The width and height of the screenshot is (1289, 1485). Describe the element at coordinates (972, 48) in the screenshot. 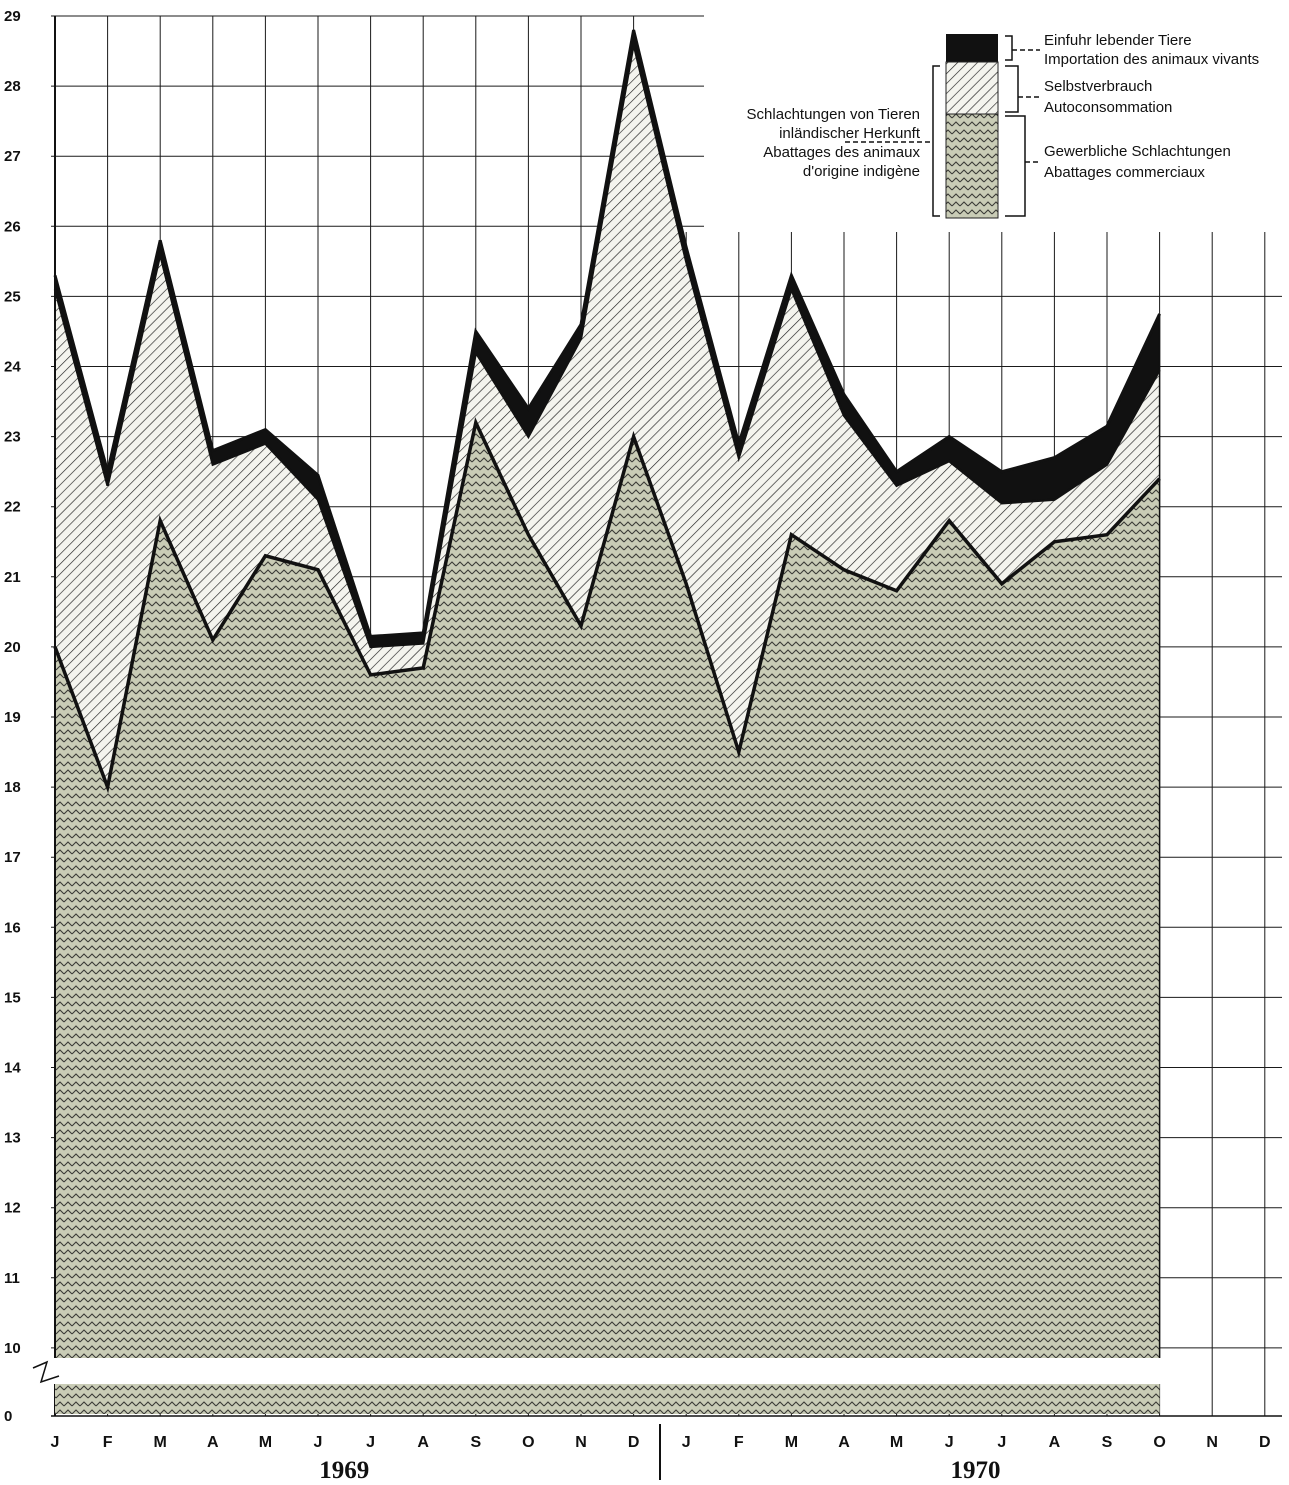

I see `legend-swatch-import` at that location.